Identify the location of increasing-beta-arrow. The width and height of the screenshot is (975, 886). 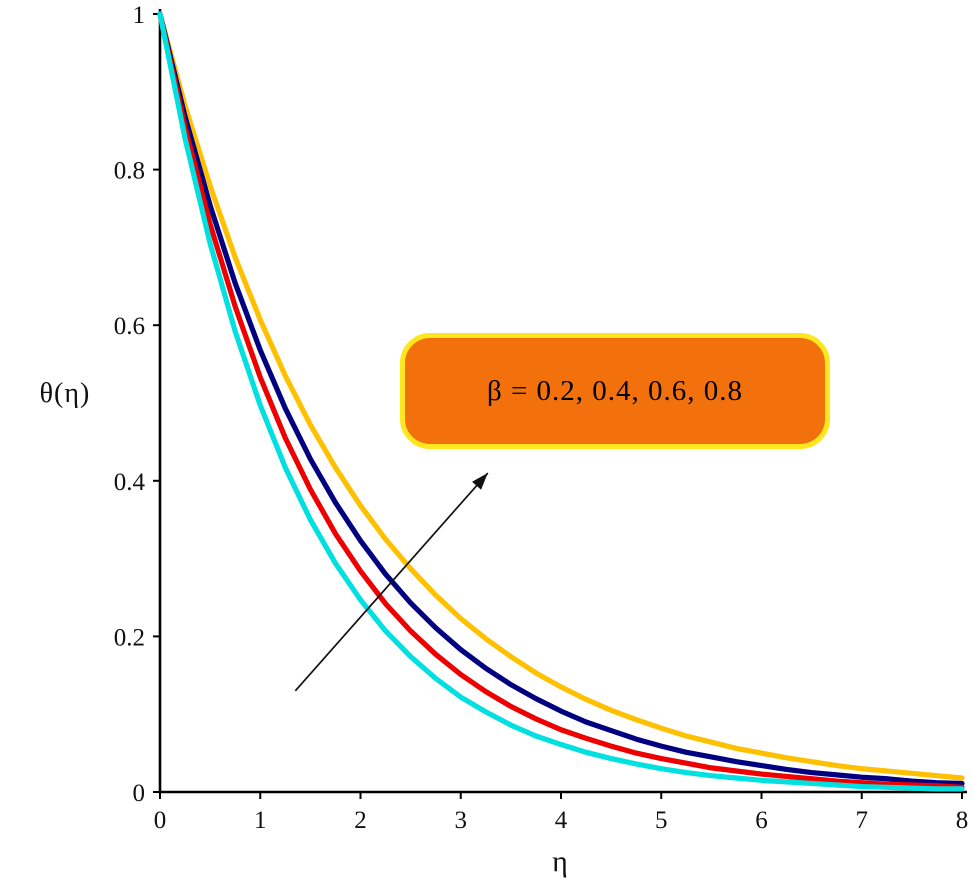
(391, 582).